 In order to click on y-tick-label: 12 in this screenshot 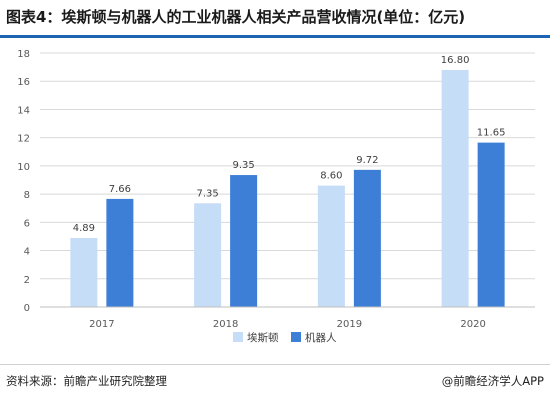, I will do `click(23, 139)`.